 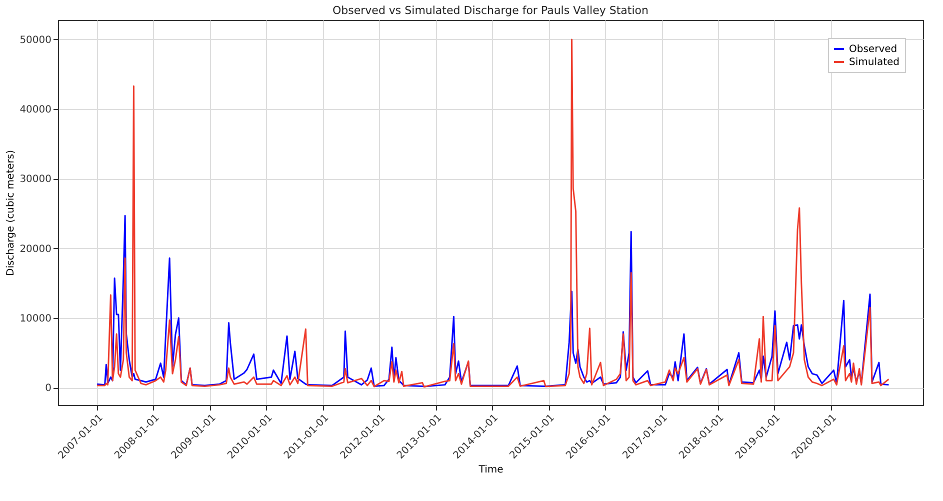 What do you see at coordinates (874, 62) in the screenshot?
I see `legend-label: Simulated` at bounding box center [874, 62].